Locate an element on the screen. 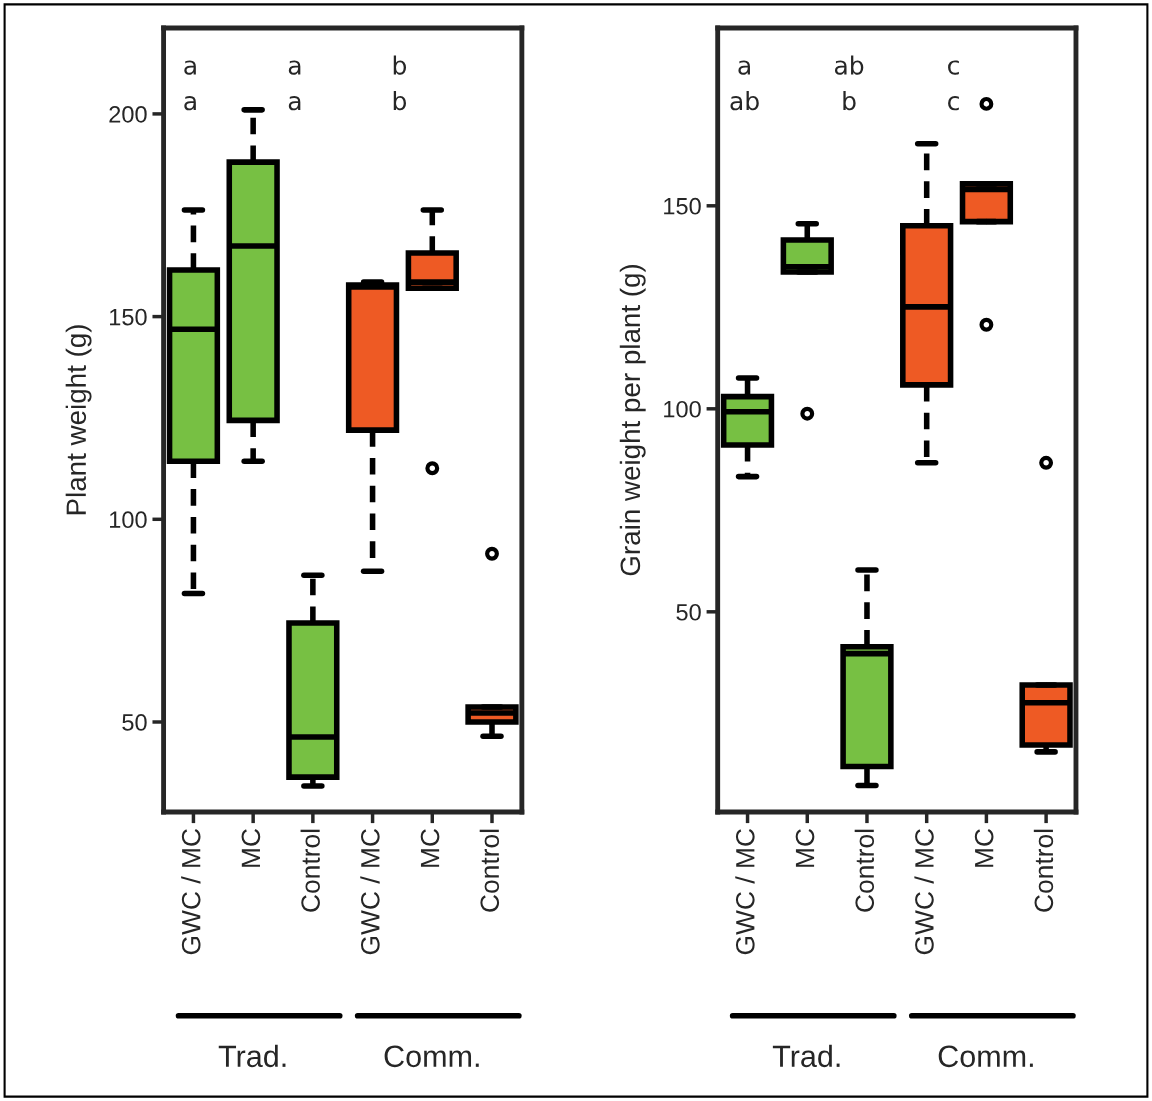 This screenshot has width=1152, height=1101. y-axis-title: Grain weight per plant (g) is located at coordinates (632, 420).